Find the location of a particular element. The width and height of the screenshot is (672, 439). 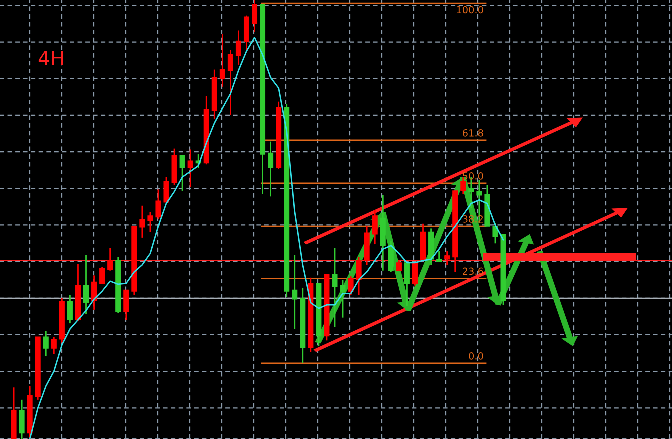

annotation: 0.0 is located at coordinates (476, 356).